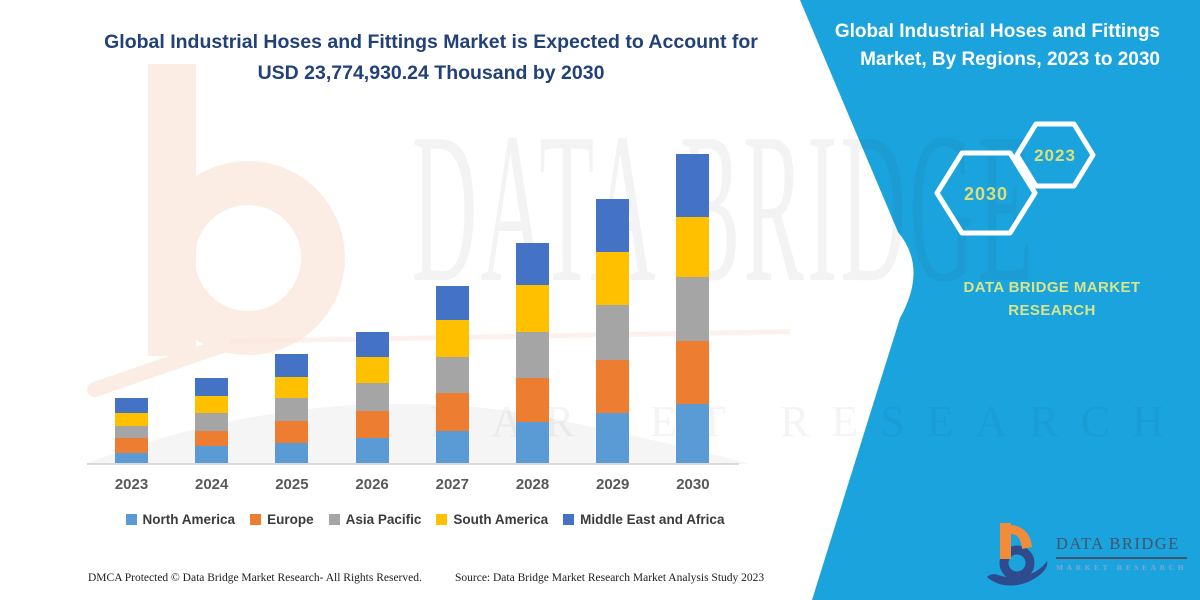 This screenshot has width=1200, height=600. What do you see at coordinates (532, 484) in the screenshot?
I see `x-tick-2028: 2028` at bounding box center [532, 484].